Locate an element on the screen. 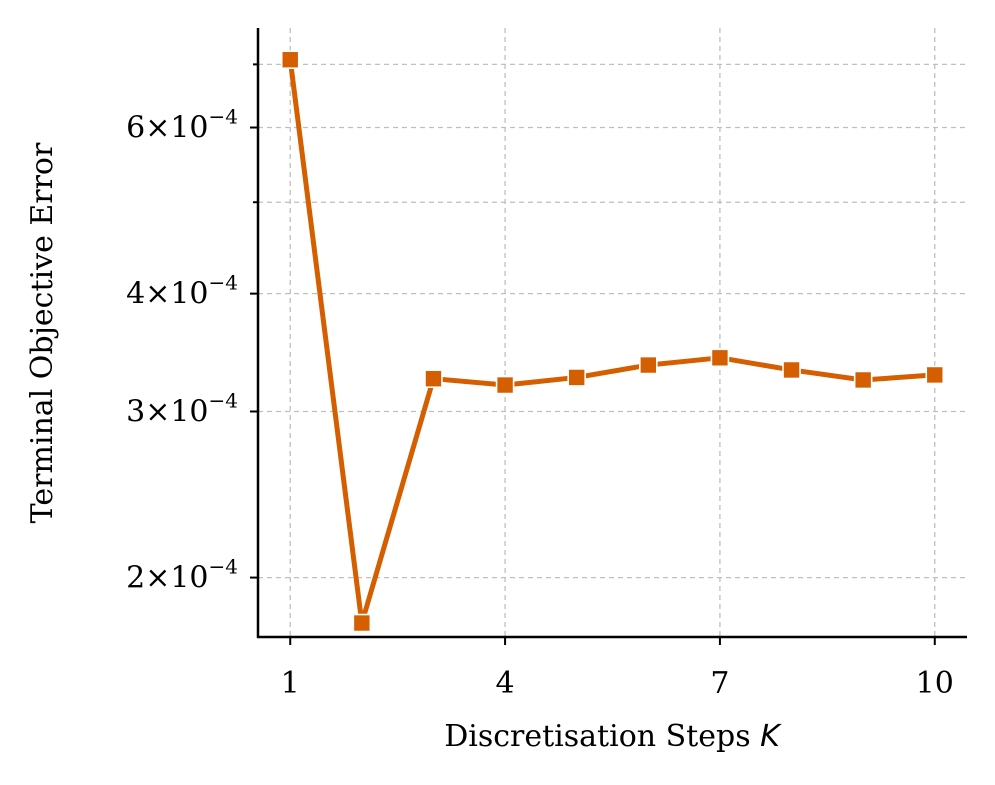 The image size is (995, 785). y-tick-label: 3×10⁻⁴ is located at coordinates (182, 408).